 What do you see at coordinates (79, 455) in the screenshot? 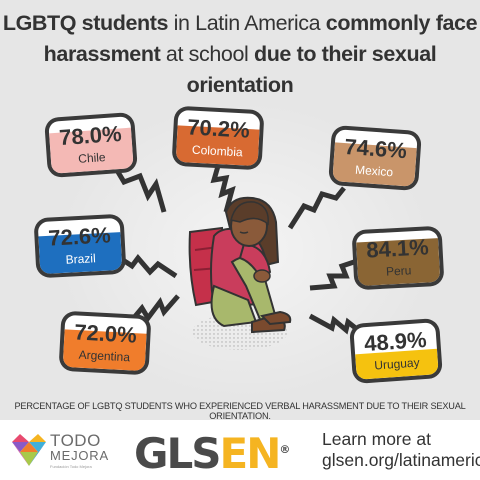
I see `todo-mejora-wordmark-bottom: MEJORA` at bounding box center [79, 455].